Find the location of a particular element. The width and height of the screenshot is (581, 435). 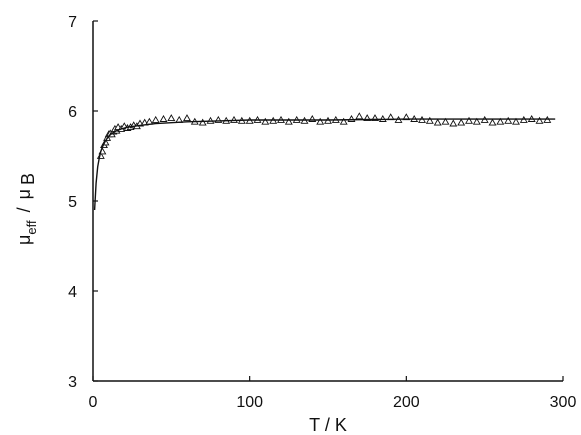

y-axis-title: μeff/μB is located at coordinates (26, 209).